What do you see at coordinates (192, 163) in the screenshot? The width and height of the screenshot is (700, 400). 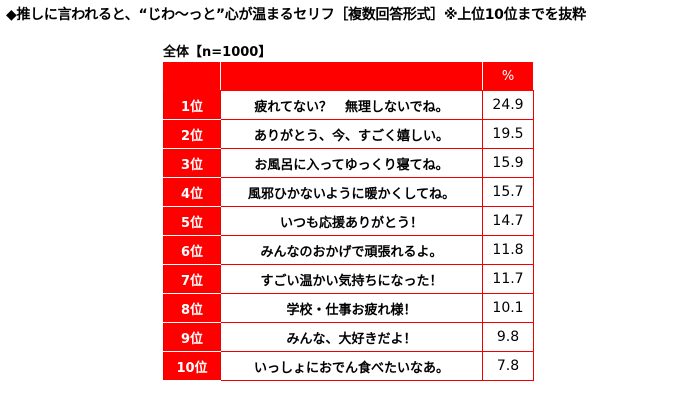 I see `rank-cell: 3位` at bounding box center [192, 163].